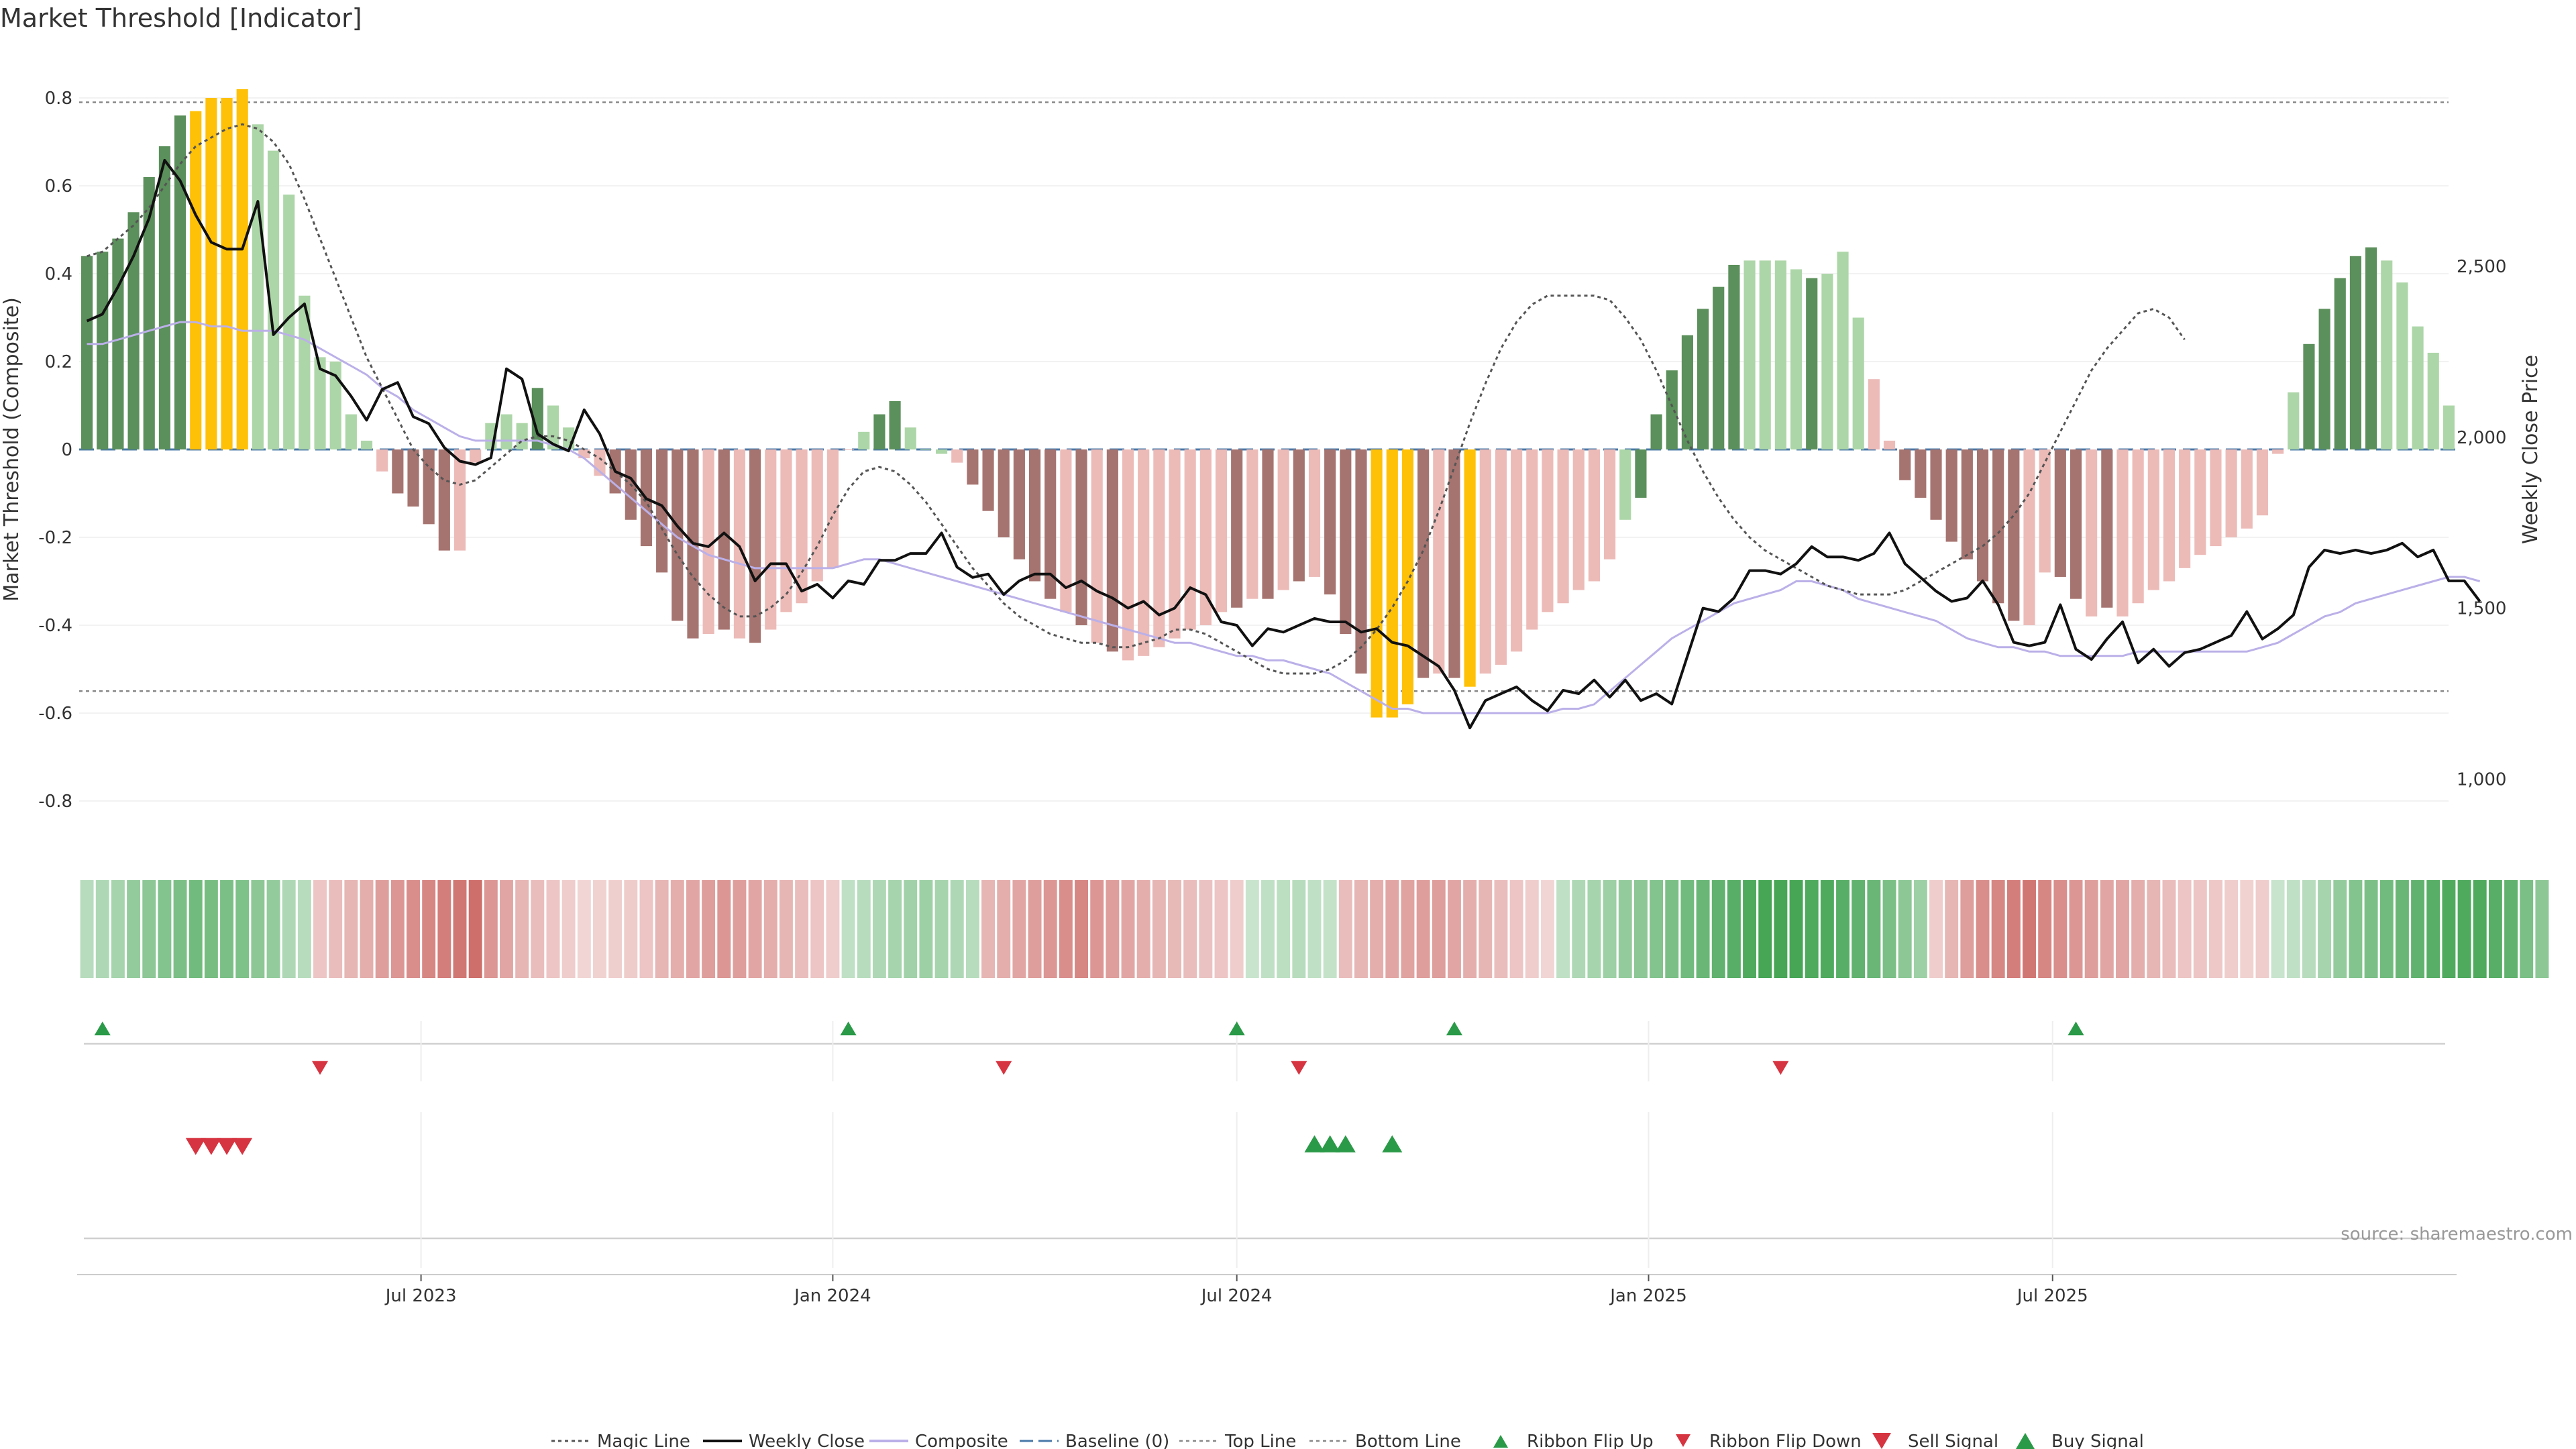  Describe the element at coordinates (1590, 1440) in the screenshot. I see `legend-label: Ribbon Flip Up` at that location.